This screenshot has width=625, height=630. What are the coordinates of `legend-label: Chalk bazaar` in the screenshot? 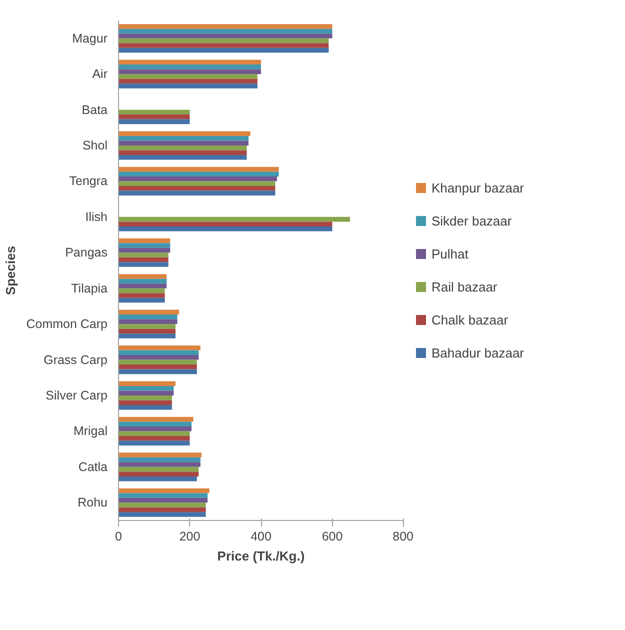 It's located at (470, 320).